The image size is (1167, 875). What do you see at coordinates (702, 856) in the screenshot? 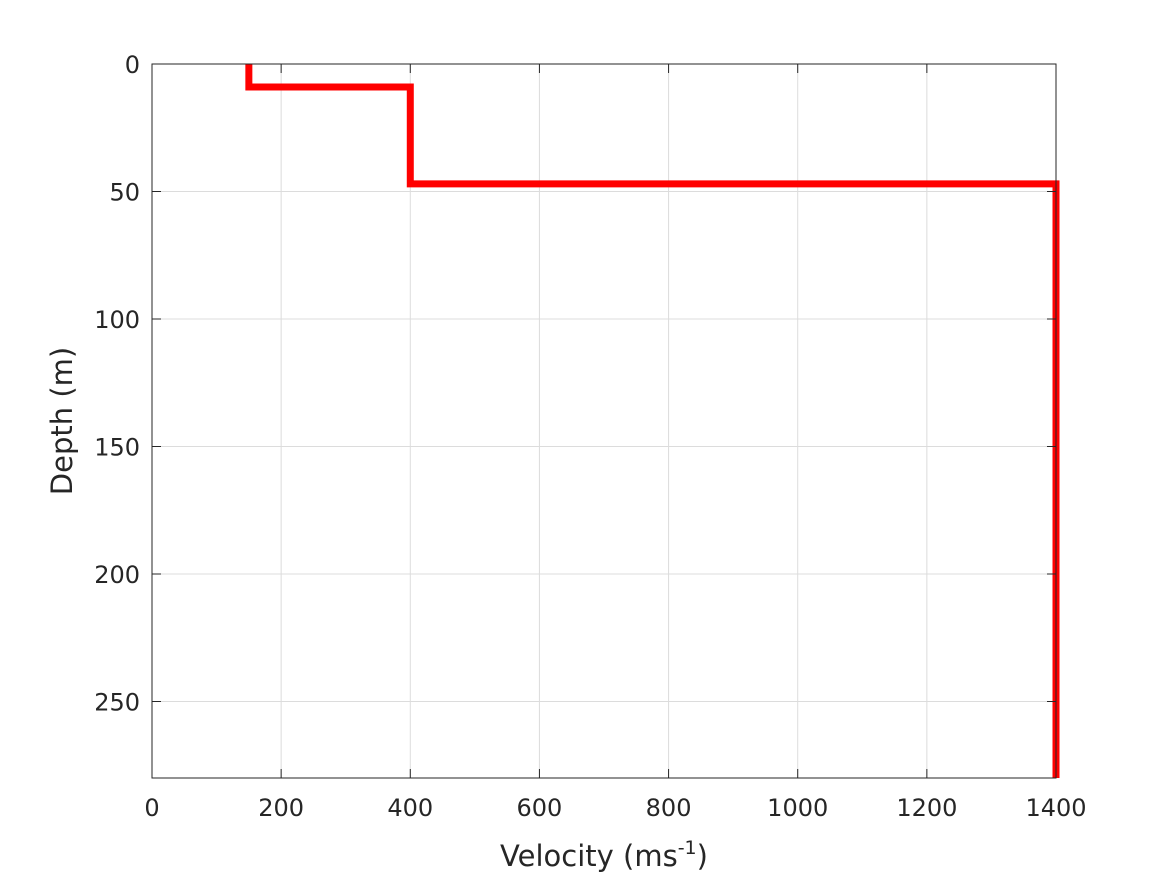
I see `x-axis-title-end: )` at bounding box center [702, 856].